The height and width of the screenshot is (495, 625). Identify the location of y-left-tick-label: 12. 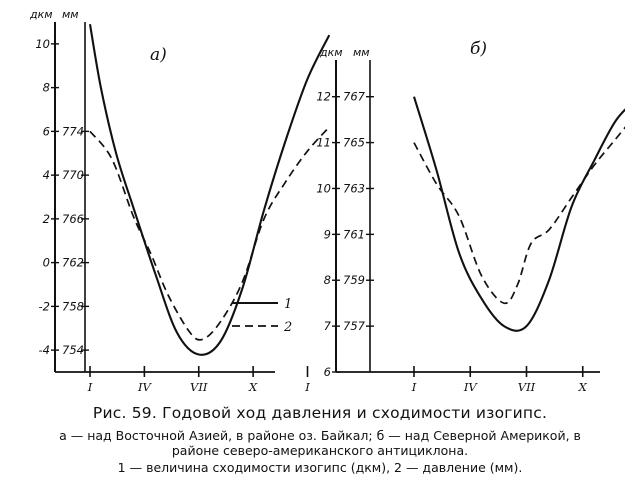
(323, 97).